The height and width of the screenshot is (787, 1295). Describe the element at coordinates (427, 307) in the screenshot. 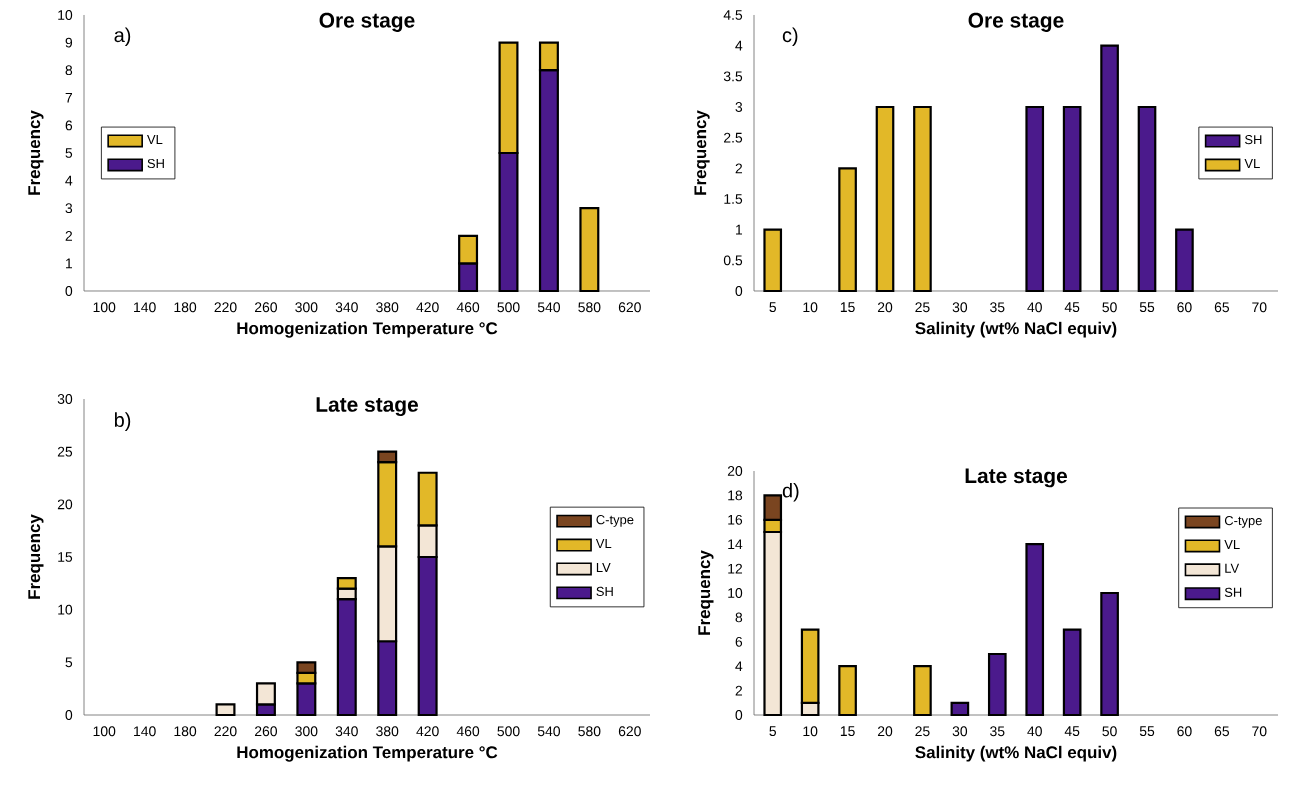

I see `x-tick-label: 420` at that location.